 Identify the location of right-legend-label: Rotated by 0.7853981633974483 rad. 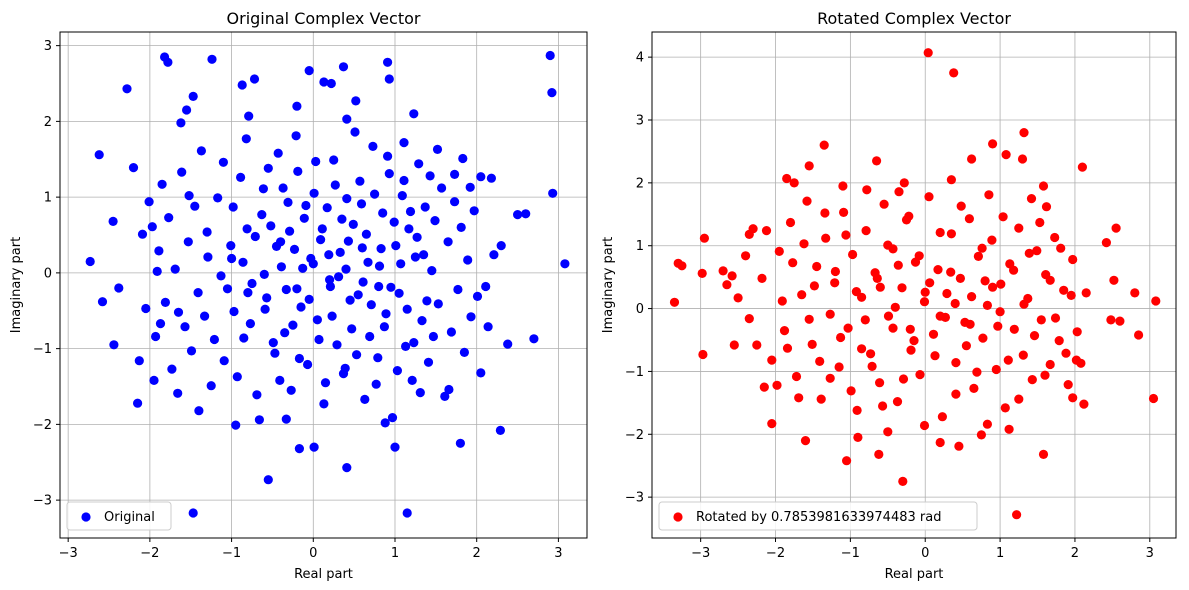
(818, 517).